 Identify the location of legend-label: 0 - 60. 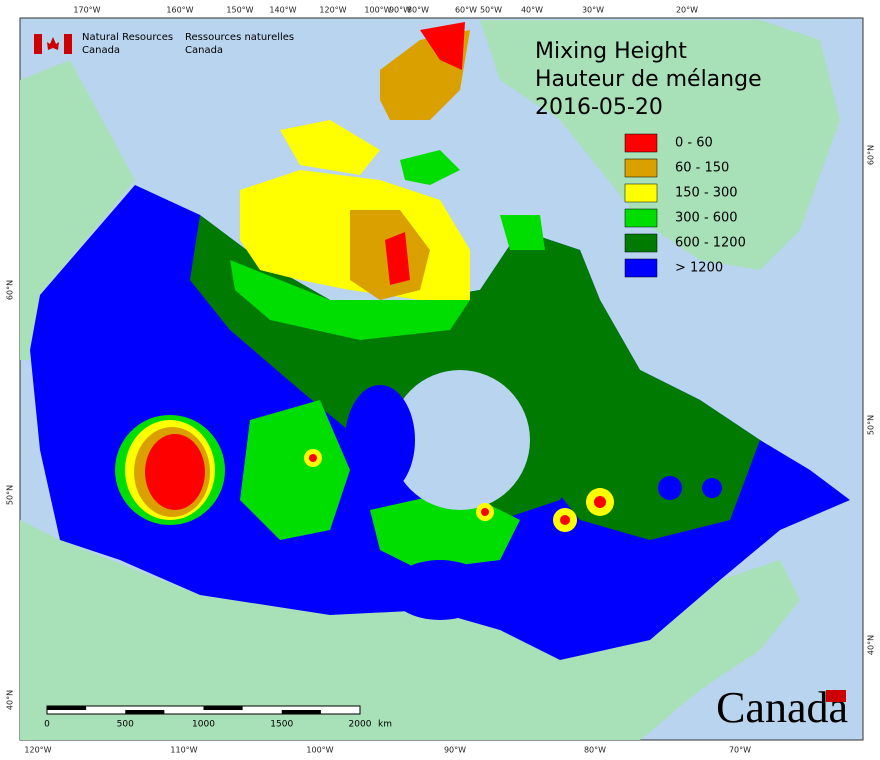
(694, 143).